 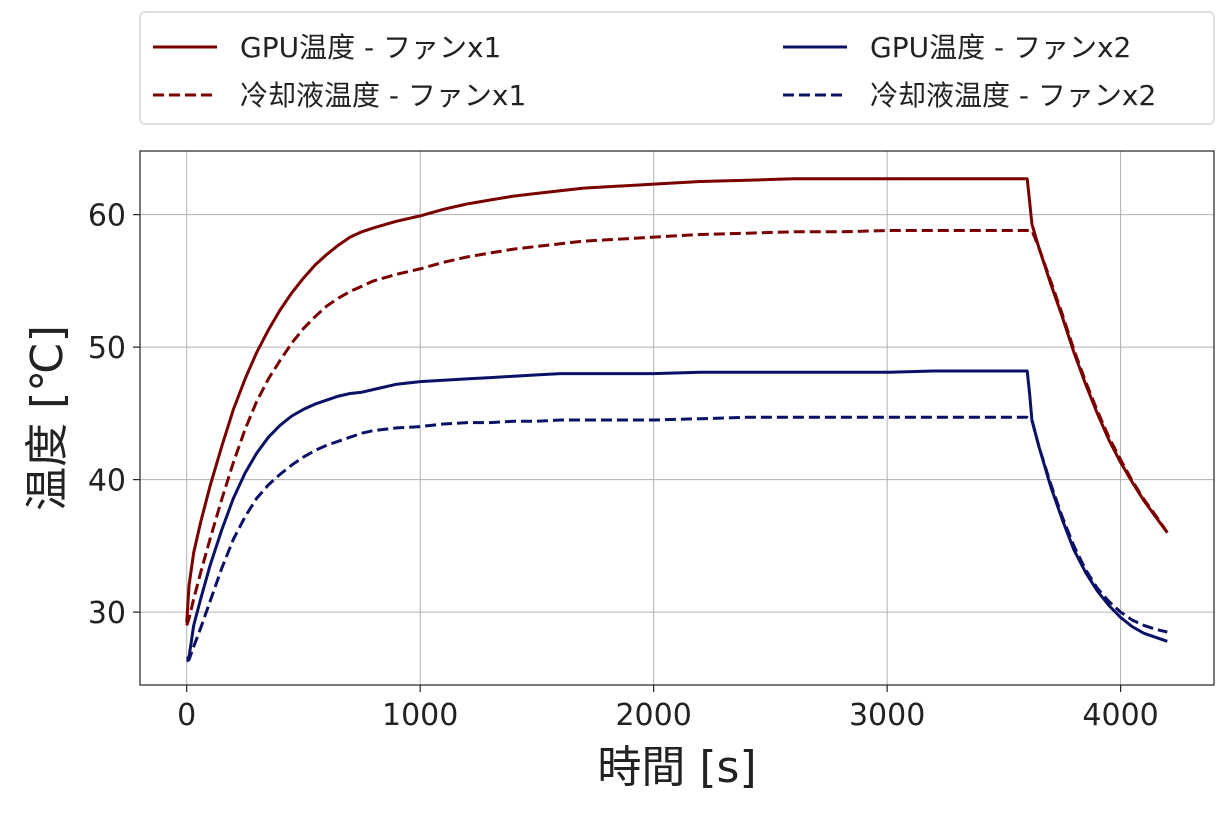 I want to click on legend-label: 冷却液温度 - ファンx2, so click(x=1013, y=95).